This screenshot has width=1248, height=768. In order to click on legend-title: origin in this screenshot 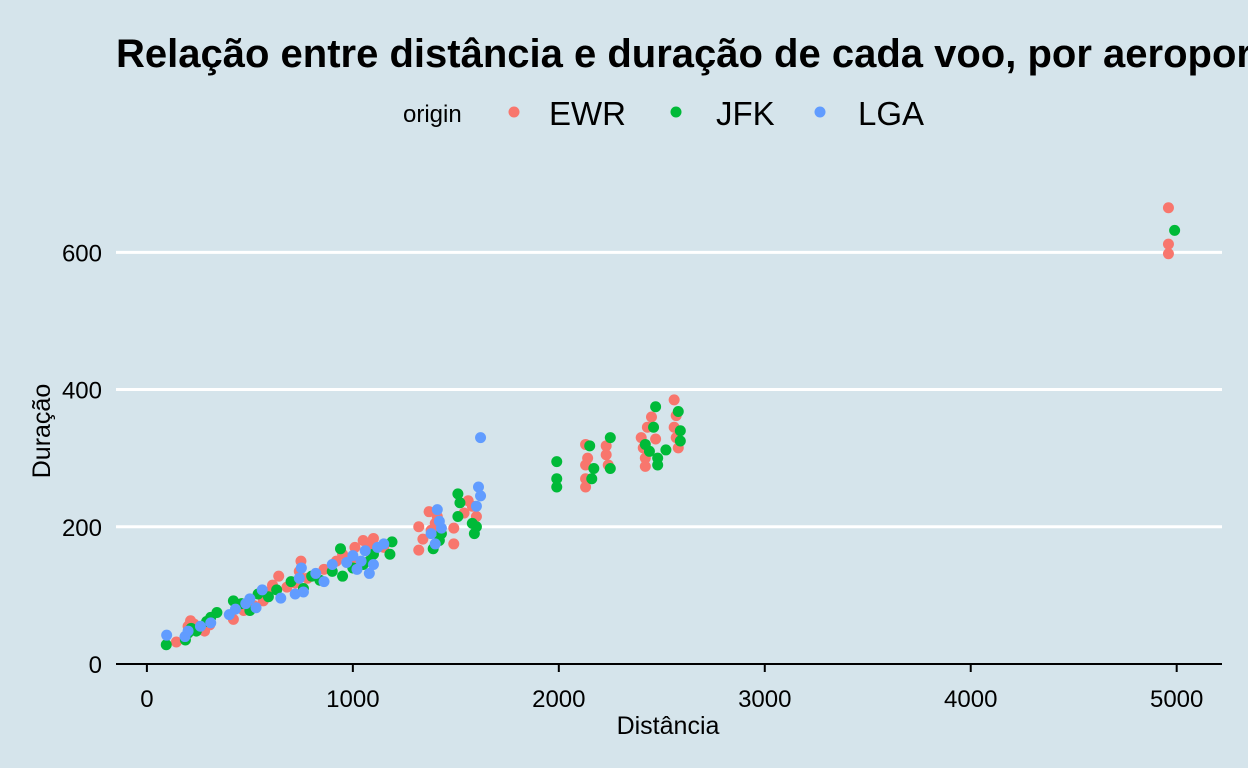, I will do `click(432, 114)`.